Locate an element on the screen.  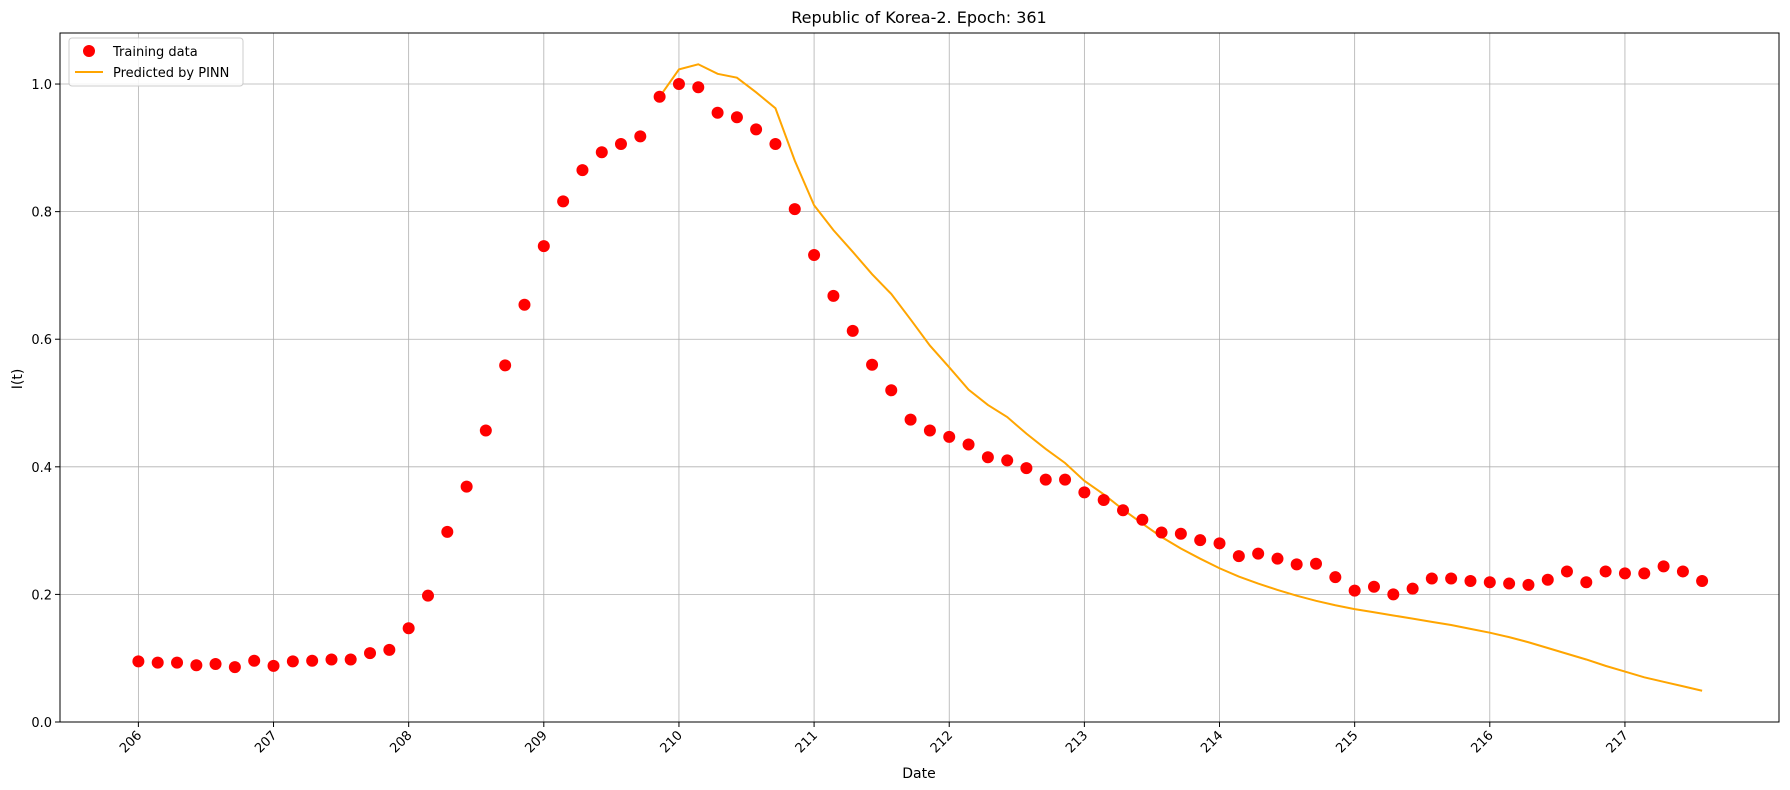
legend: Training data Predicted by PINN is located at coordinates (156, 62).